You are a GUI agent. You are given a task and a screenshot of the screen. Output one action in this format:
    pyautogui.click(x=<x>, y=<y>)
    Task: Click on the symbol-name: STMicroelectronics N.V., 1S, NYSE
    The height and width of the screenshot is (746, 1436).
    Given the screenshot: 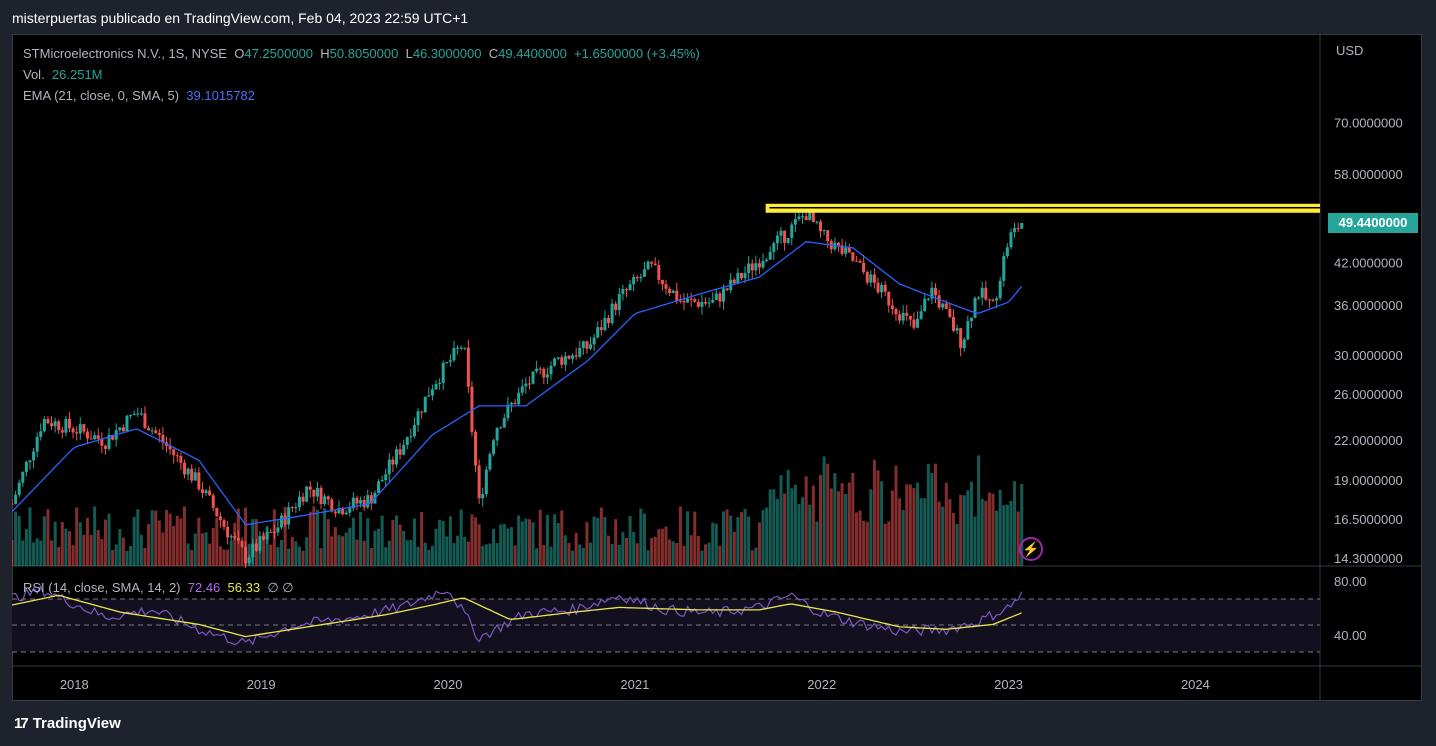 What is the action you would take?
    pyautogui.click(x=125, y=53)
    